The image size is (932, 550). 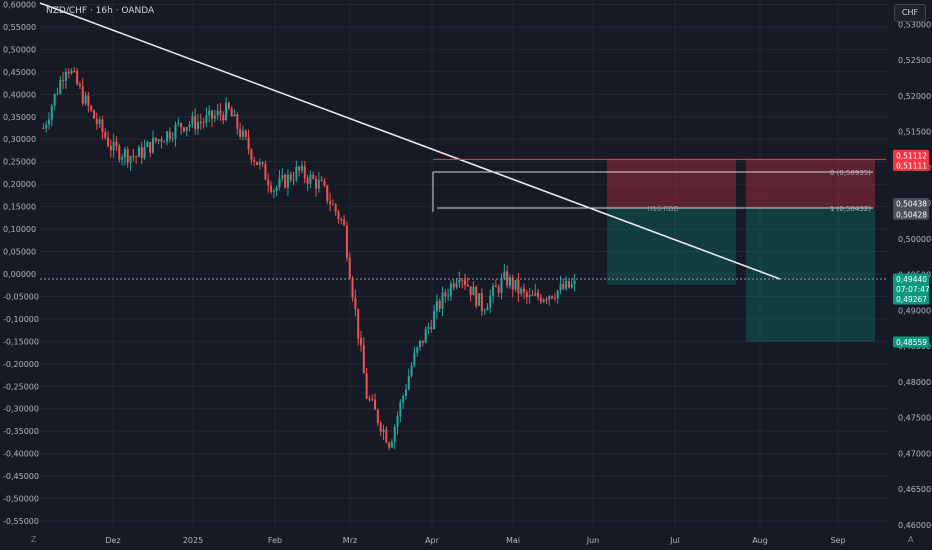 What do you see at coordinates (914, 132) in the screenshot?
I see `right-axis-tick: 0,51500` at bounding box center [914, 132].